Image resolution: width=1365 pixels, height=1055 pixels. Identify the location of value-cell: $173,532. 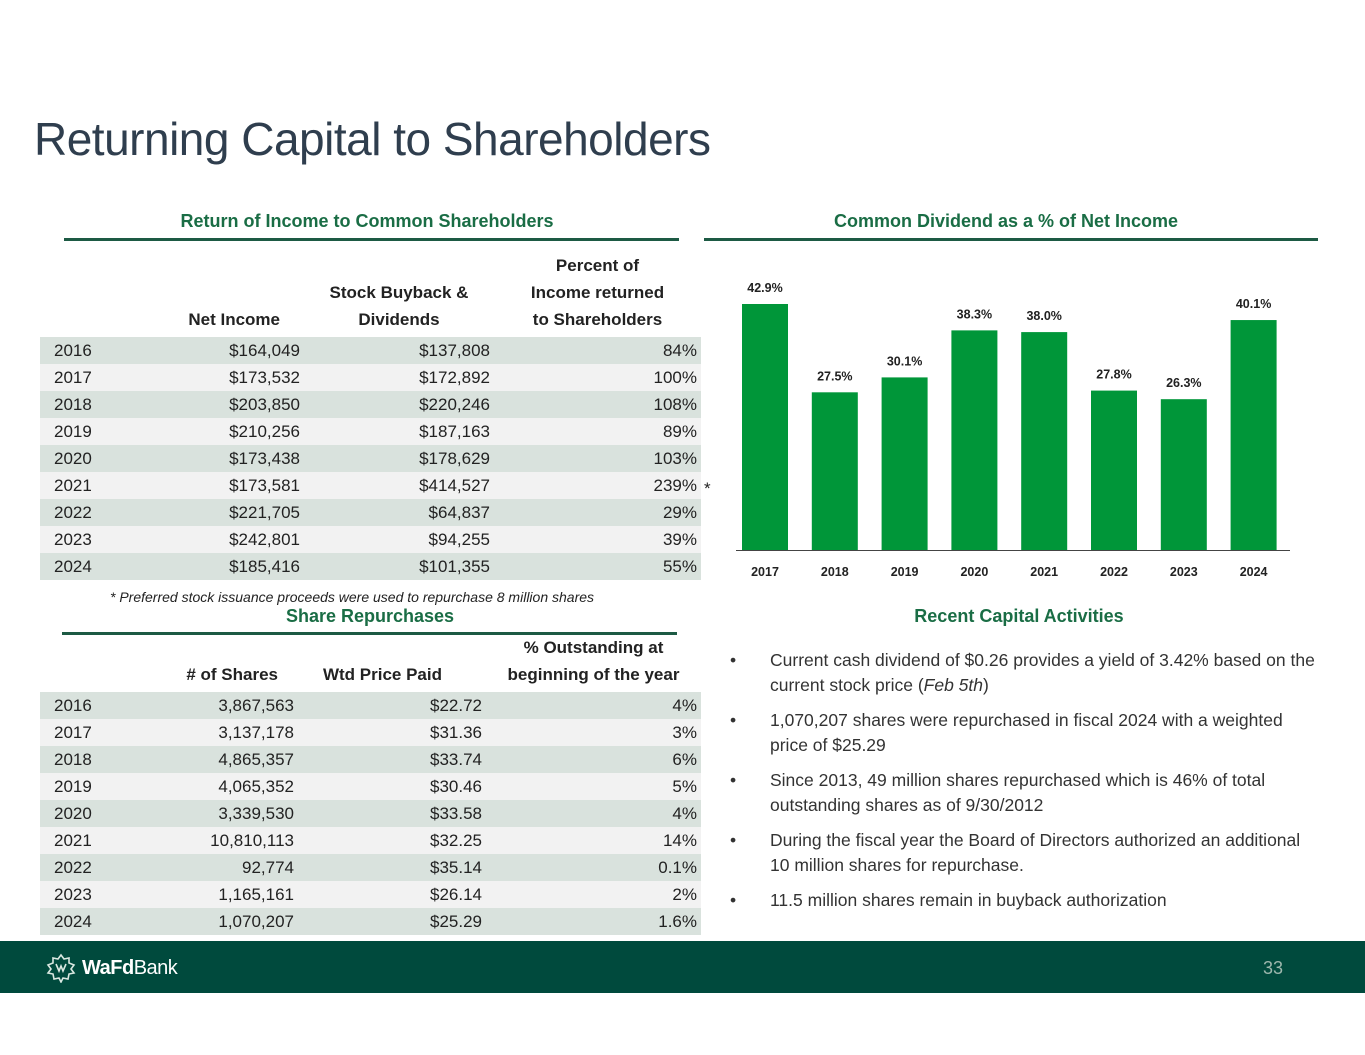
(217, 377).